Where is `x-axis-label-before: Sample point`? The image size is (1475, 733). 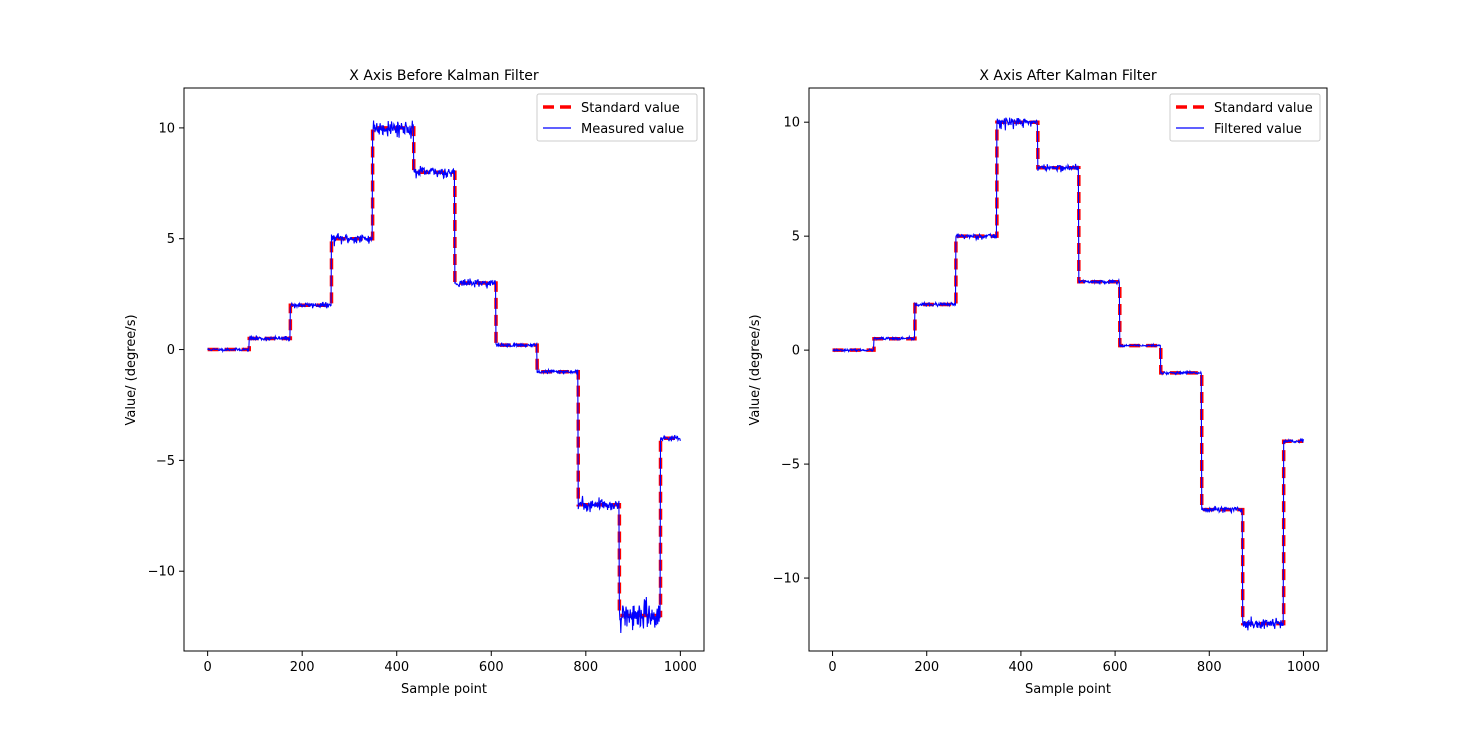 x-axis-label-before: Sample point is located at coordinates (444, 689).